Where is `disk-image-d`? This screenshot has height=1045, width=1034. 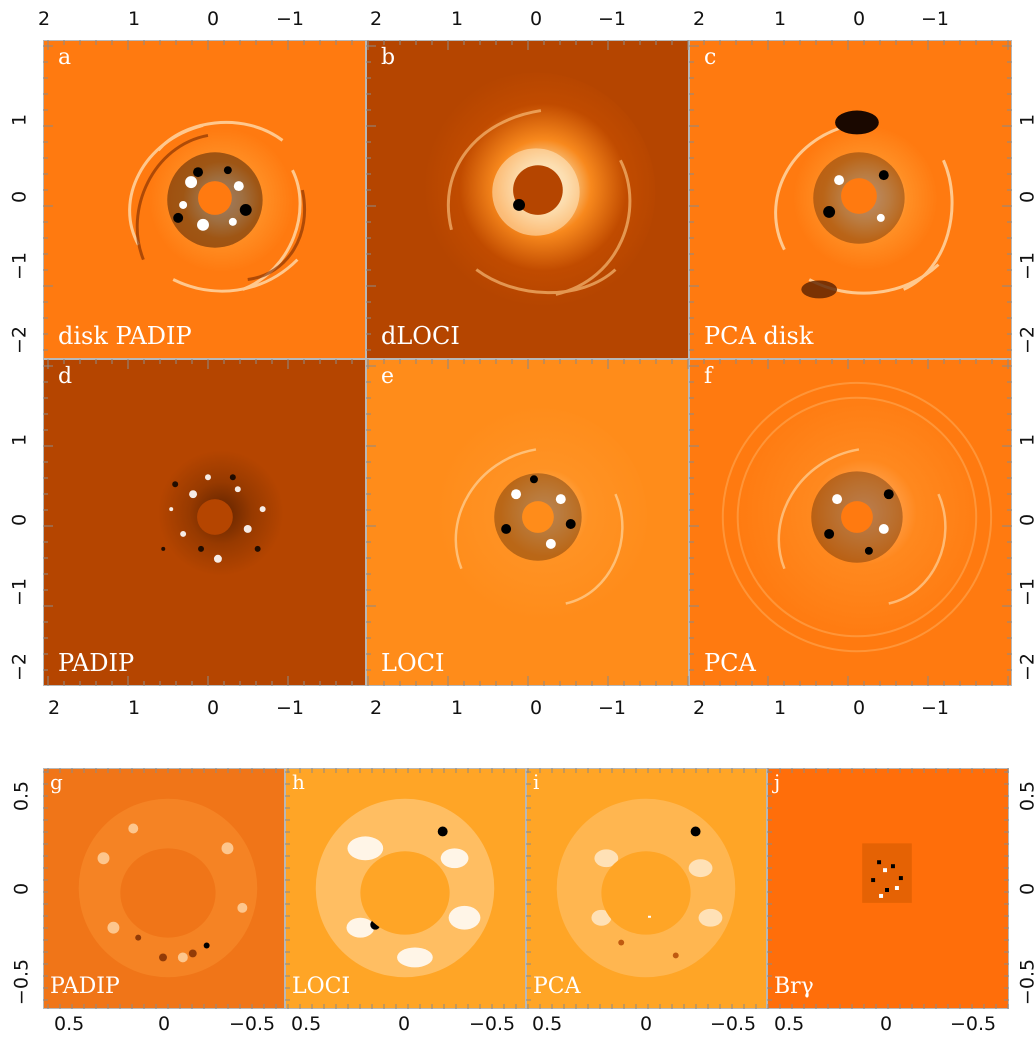 disk-image-d is located at coordinates (204, 522).